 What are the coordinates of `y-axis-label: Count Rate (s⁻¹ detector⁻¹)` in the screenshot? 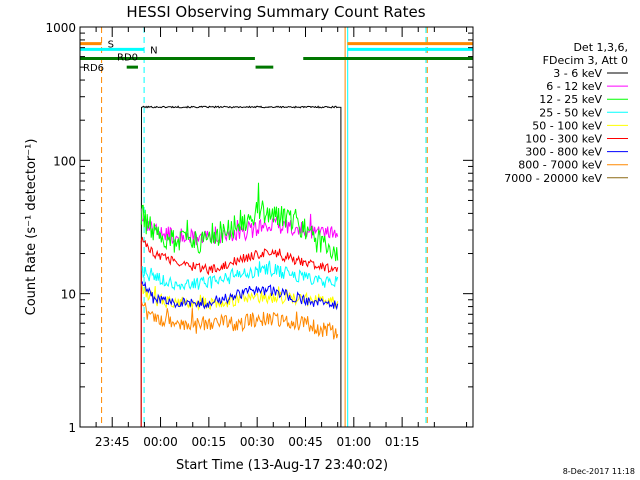 It's located at (31, 227).